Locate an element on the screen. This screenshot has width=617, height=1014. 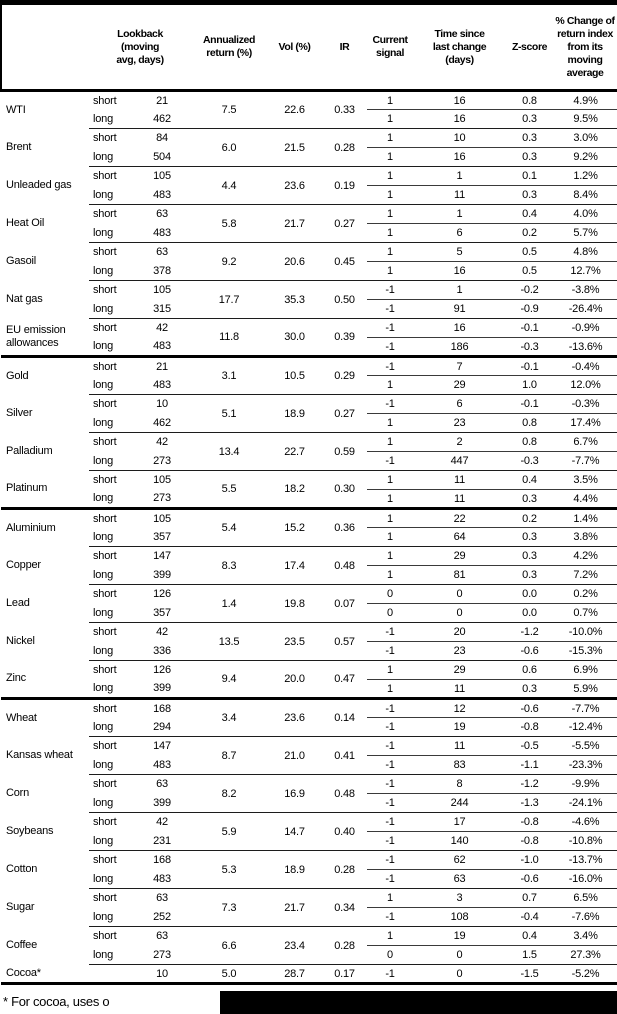
annualized-return-value: 4.4 is located at coordinates (229, 185).